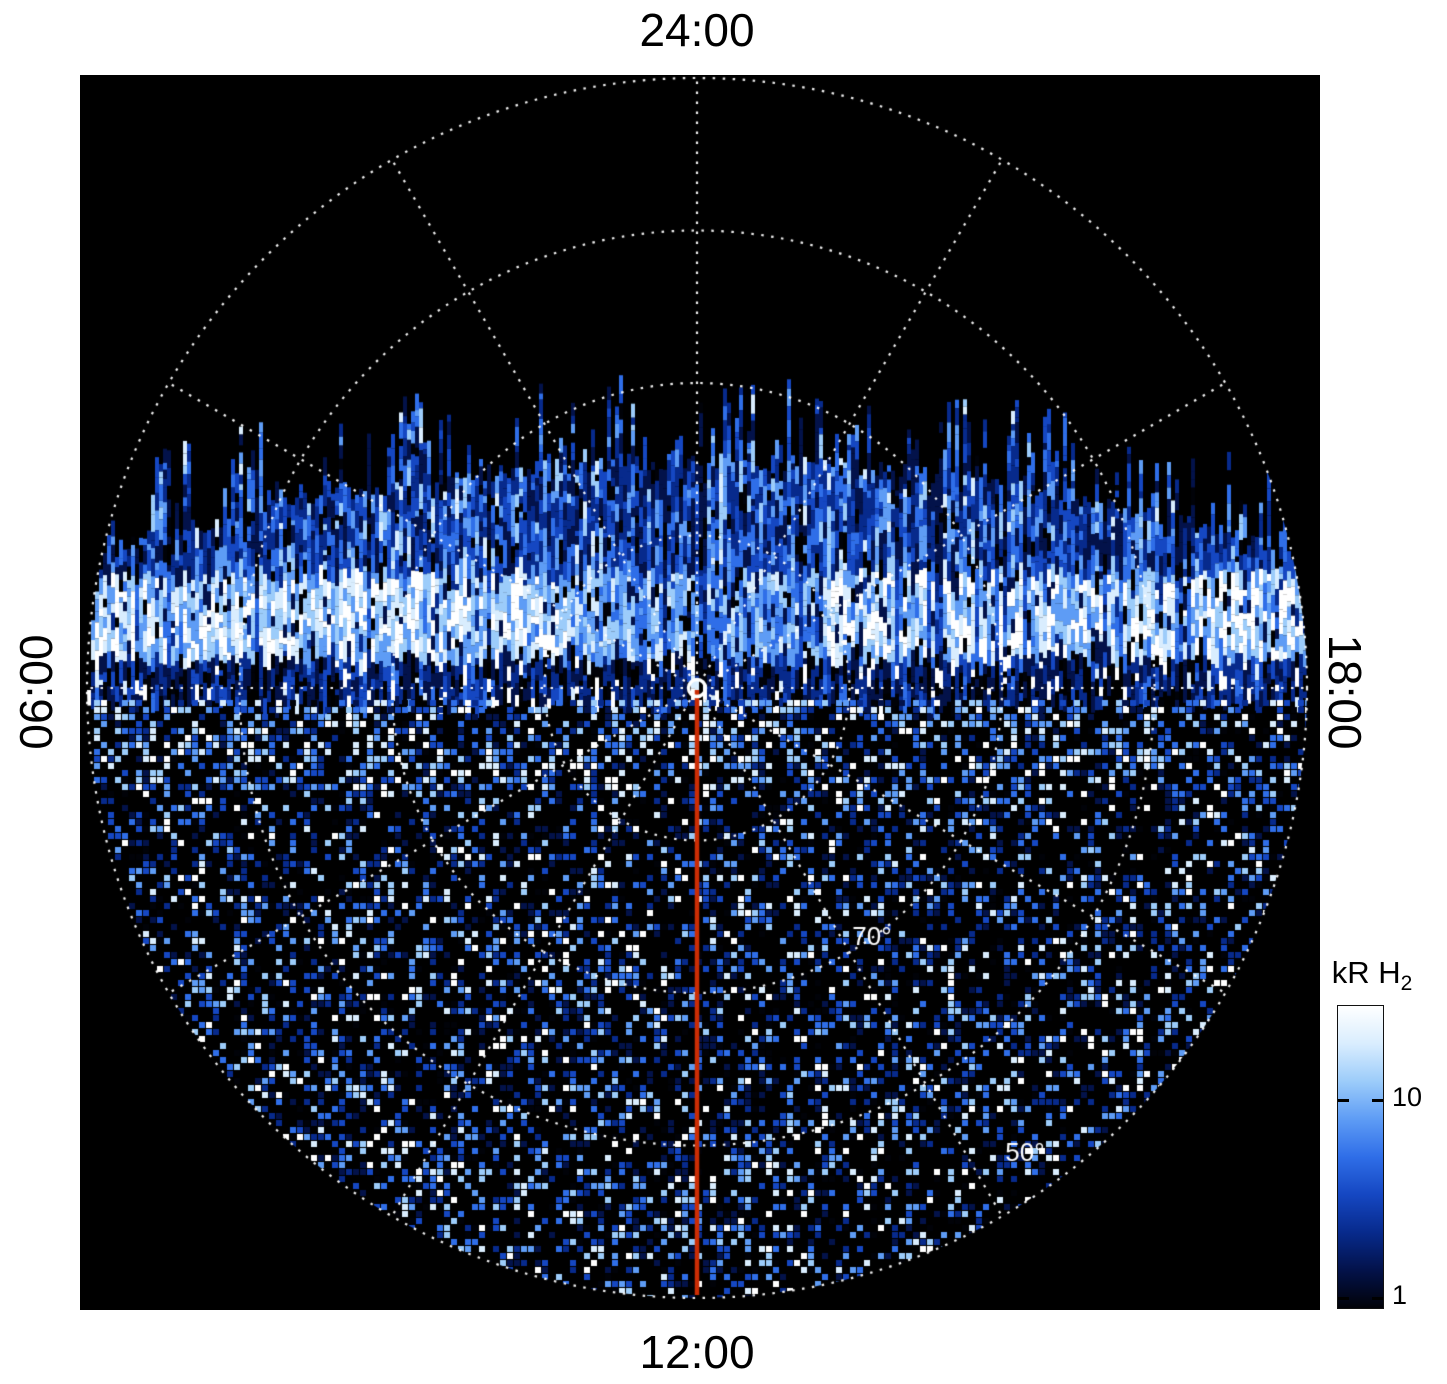  I want to click on colorbar-gradient, so click(1360, 1157).